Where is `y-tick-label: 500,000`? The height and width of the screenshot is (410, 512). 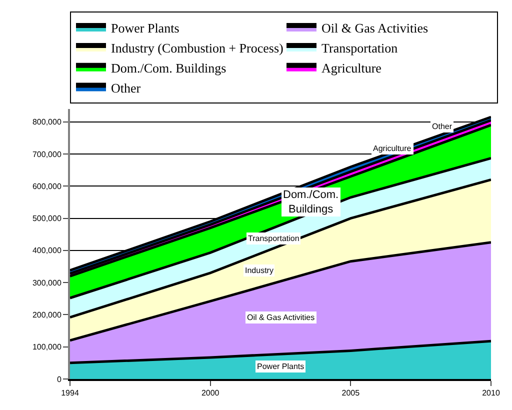
y-tick-label: 500,000 is located at coordinates (47, 219).